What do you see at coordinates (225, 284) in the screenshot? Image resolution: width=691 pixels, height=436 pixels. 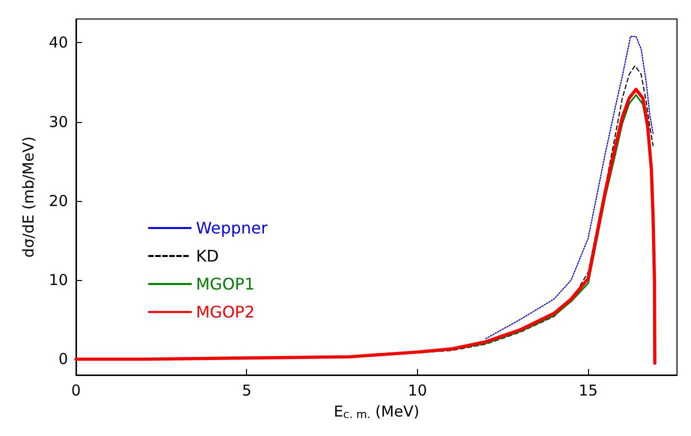 I see `legend-label: MGOP1` at bounding box center [225, 284].